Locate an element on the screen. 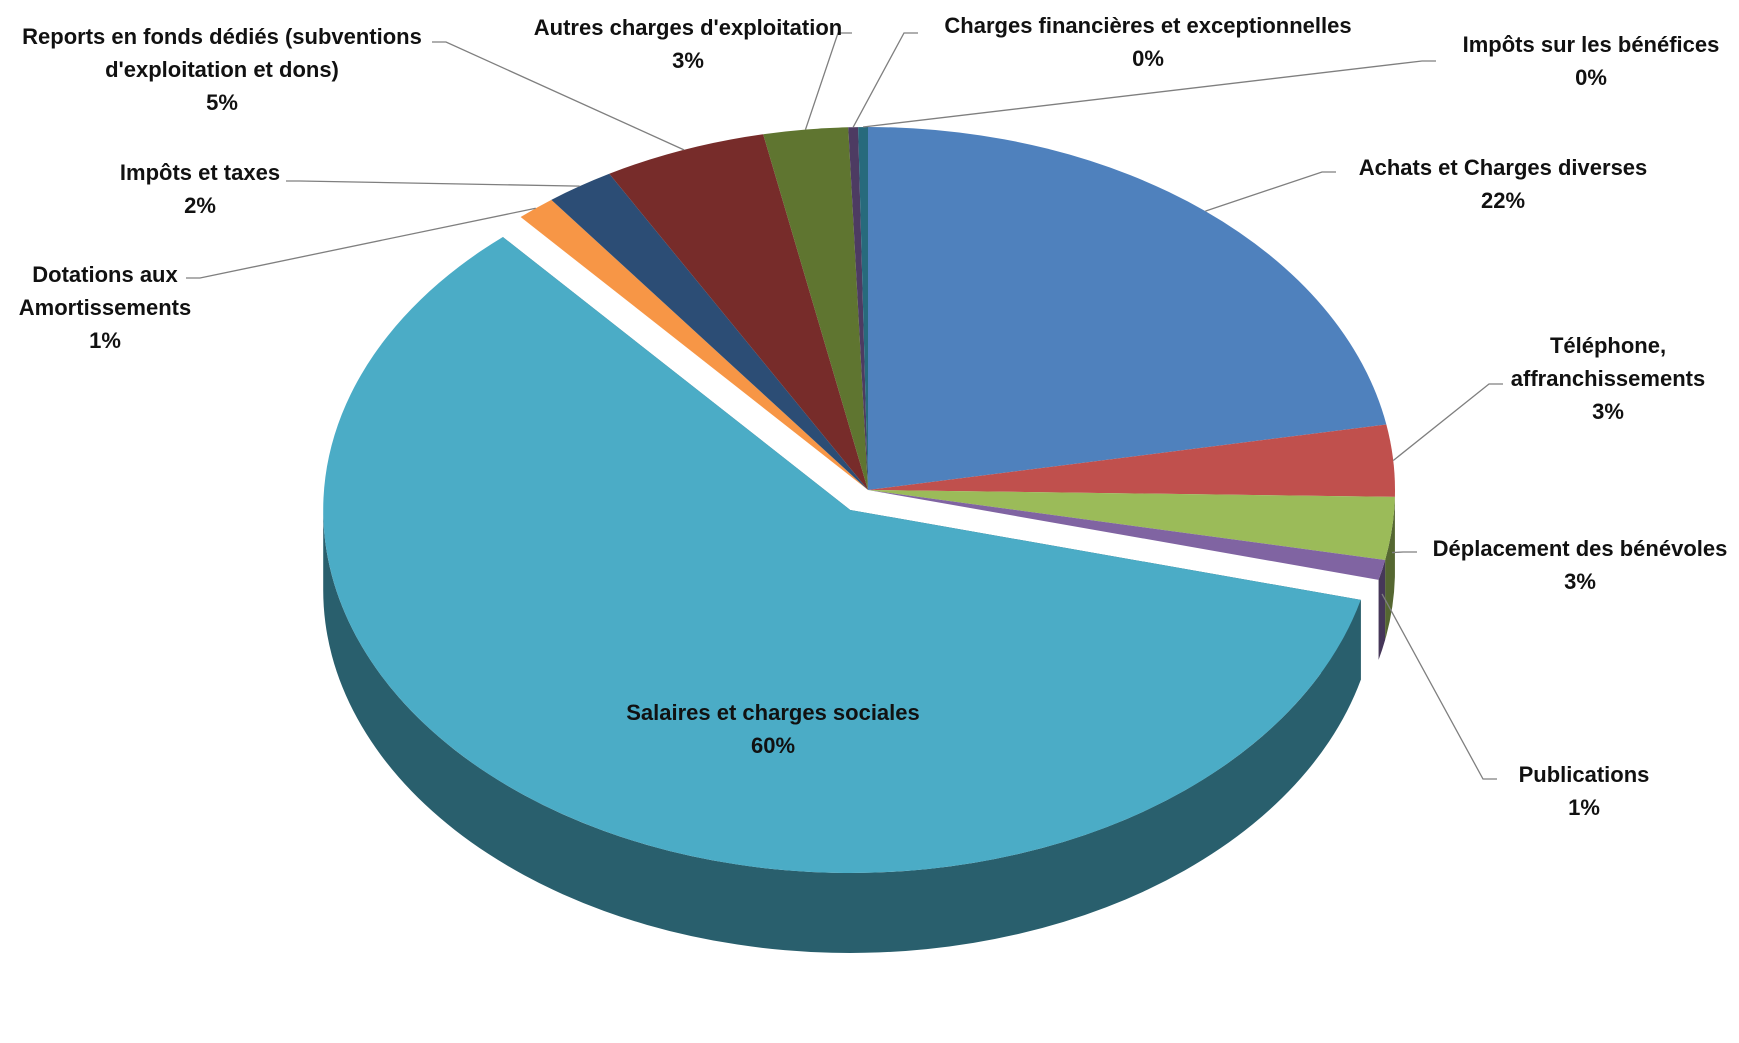  value-label: 2% is located at coordinates (200, 205).